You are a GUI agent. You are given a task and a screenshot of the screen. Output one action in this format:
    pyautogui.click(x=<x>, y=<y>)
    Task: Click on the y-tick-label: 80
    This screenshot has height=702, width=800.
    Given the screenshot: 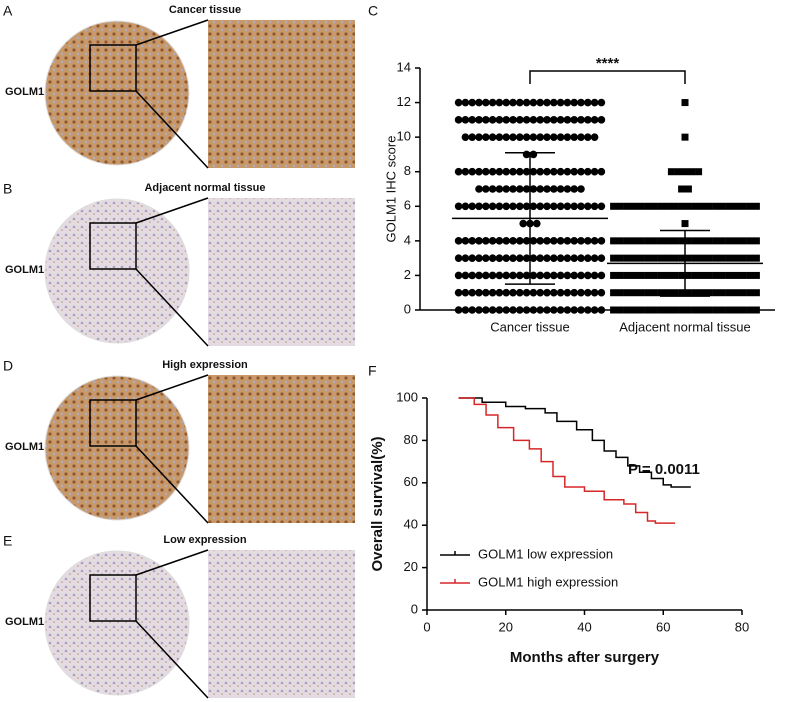 What is the action you would take?
    pyautogui.click(x=411, y=439)
    